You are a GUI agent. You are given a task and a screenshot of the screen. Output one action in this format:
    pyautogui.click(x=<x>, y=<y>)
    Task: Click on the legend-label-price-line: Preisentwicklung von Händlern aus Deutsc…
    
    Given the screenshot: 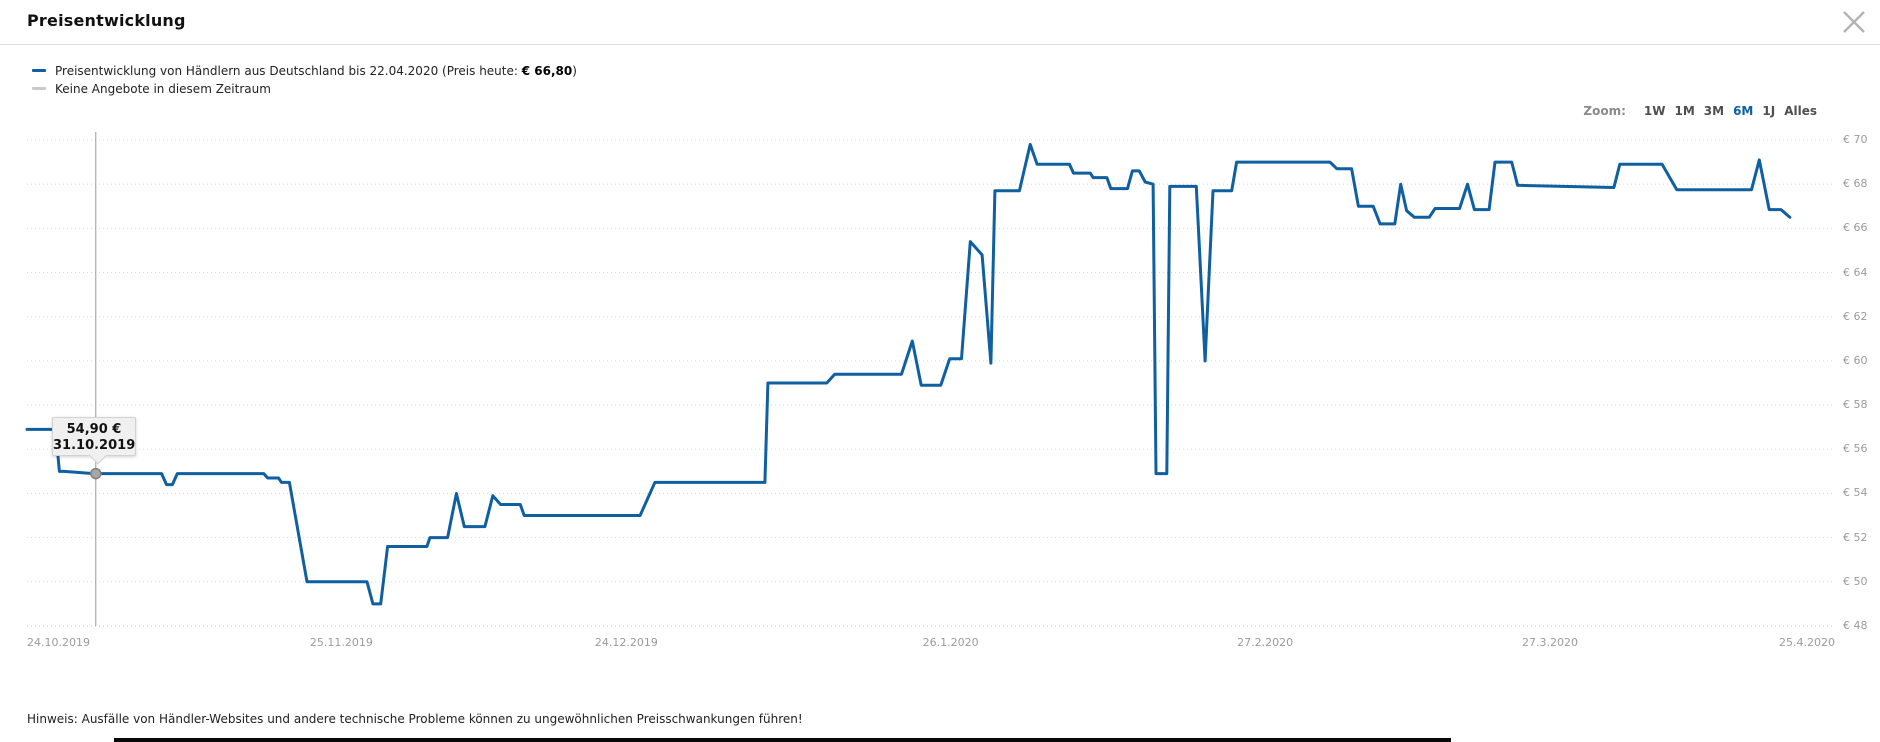 What is the action you would take?
    pyautogui.click(x=316, y=71)
    